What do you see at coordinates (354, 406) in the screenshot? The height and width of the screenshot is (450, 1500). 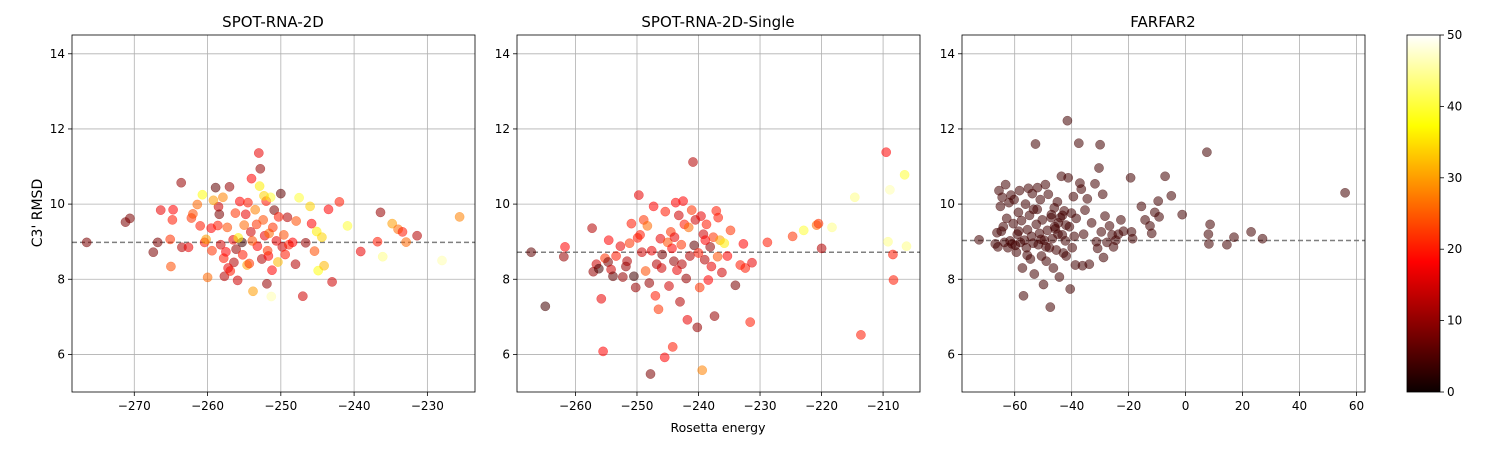 I see `x-tick-label: −240` at bounding box center [354, 406].